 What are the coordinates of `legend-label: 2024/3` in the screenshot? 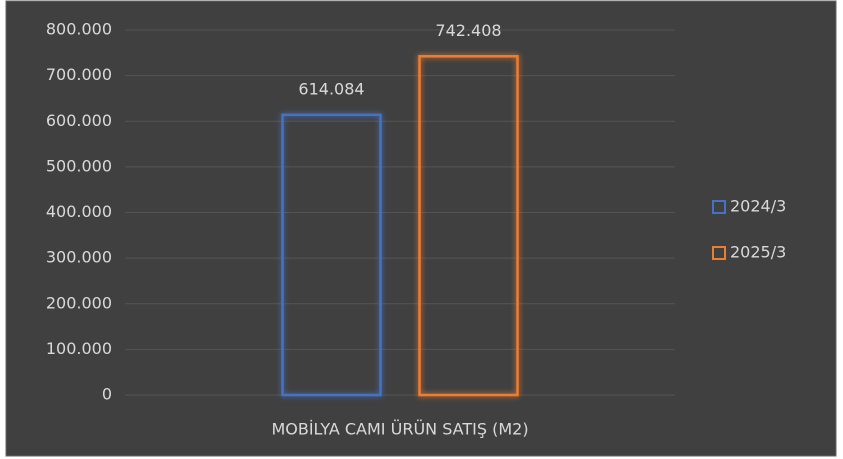 It's located at (758, 206).